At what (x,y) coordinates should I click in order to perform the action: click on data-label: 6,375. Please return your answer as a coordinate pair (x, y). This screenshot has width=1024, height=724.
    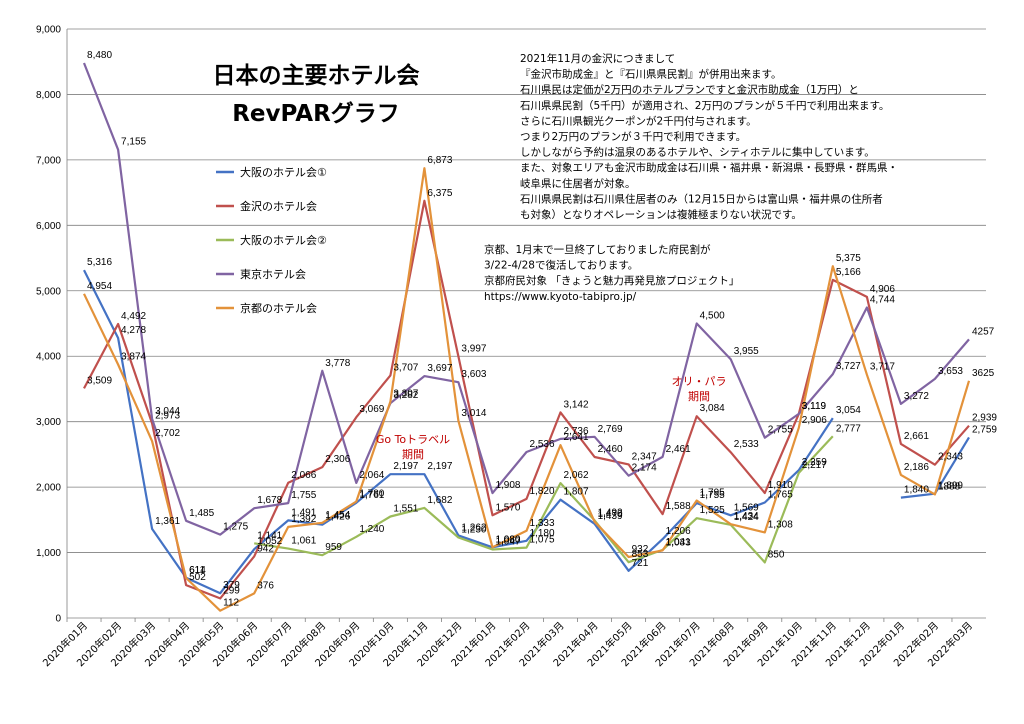
    Looking at the image, I should click on (439, 193).